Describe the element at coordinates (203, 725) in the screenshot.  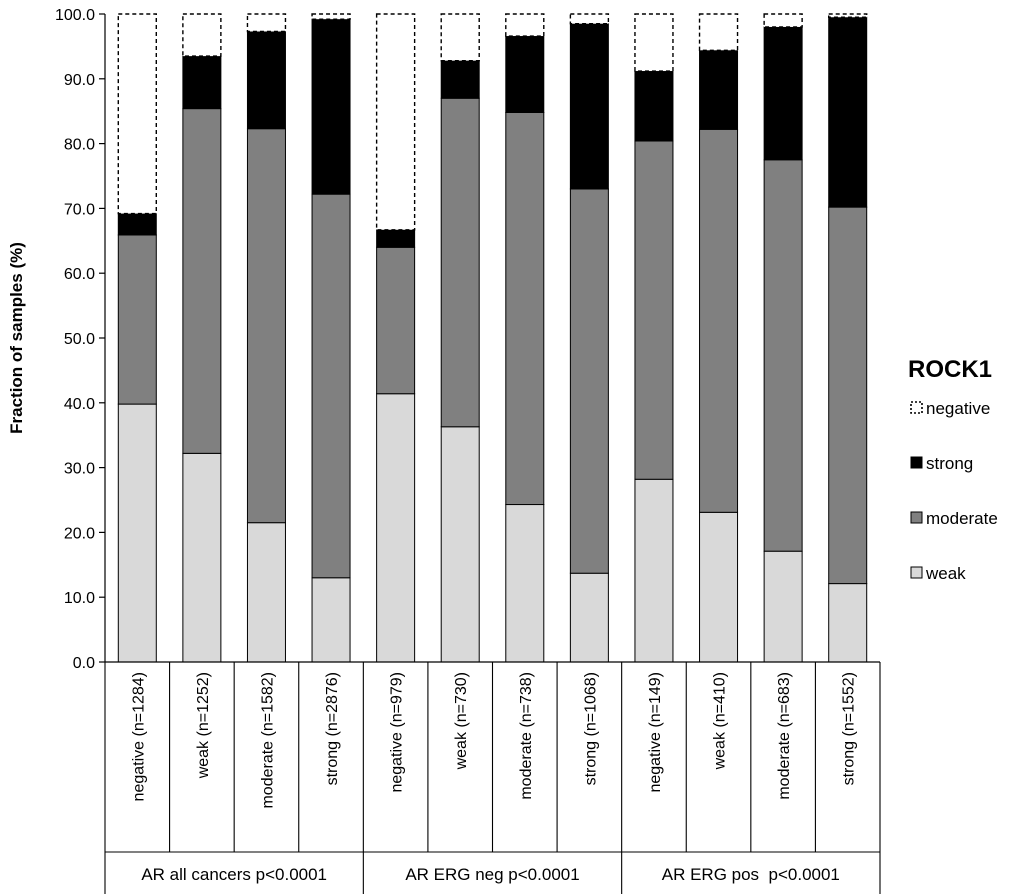
I see `x-tick-label: weak (n=1252)` at that location.